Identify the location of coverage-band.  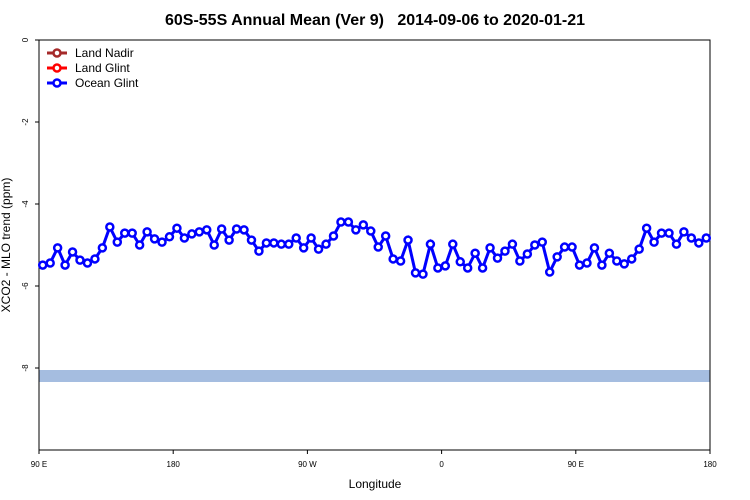
(374, 376).